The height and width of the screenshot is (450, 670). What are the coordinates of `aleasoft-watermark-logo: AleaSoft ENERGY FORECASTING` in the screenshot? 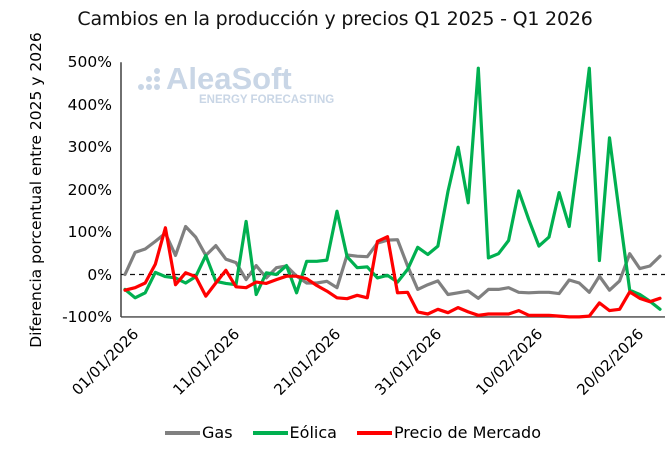 It's located at (233, 83).